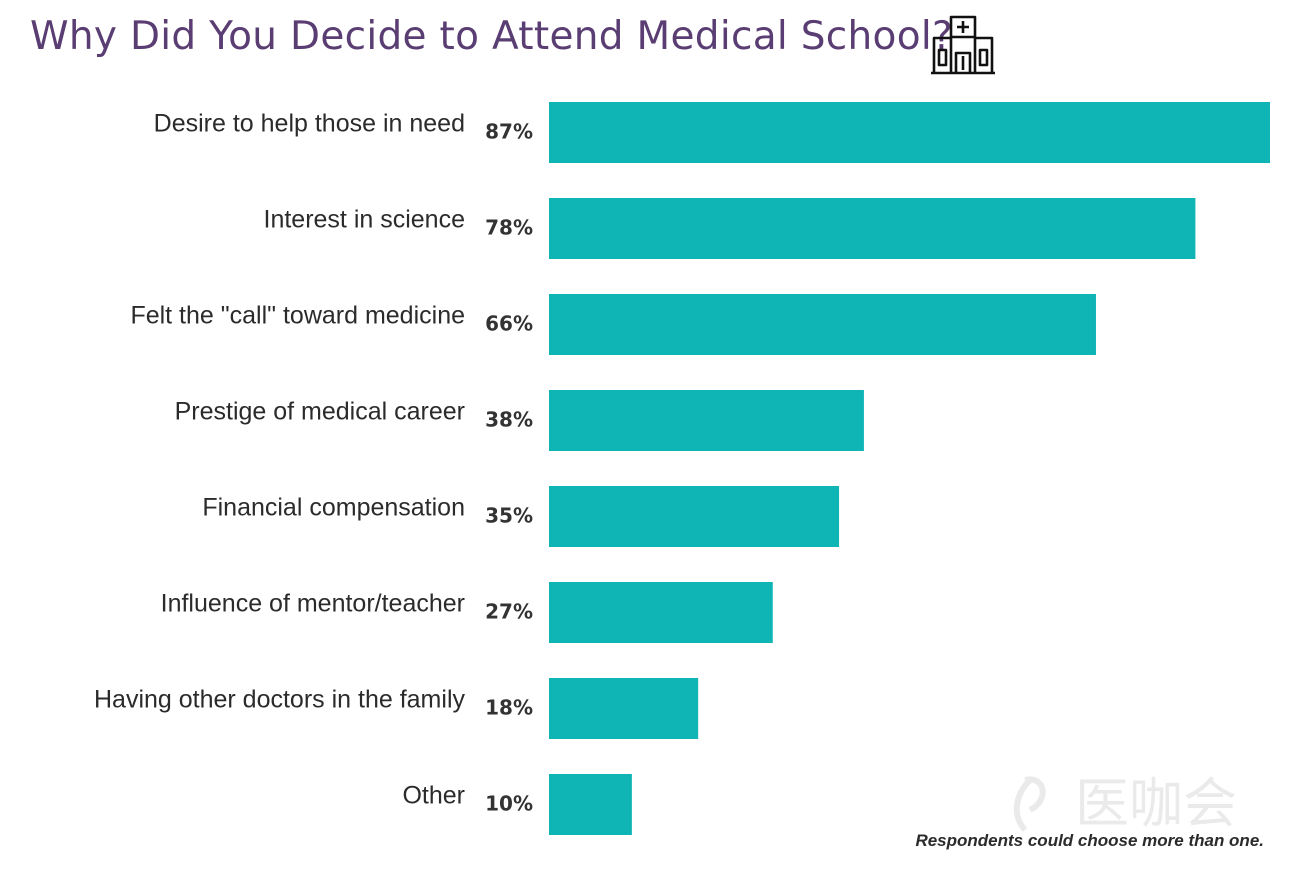 The width and height of the screenshot is (1290, 878). What do you see at coordinates (509, 612) in the screenshot?
I see `value-label: 27%` at bounding box center [509, 612].